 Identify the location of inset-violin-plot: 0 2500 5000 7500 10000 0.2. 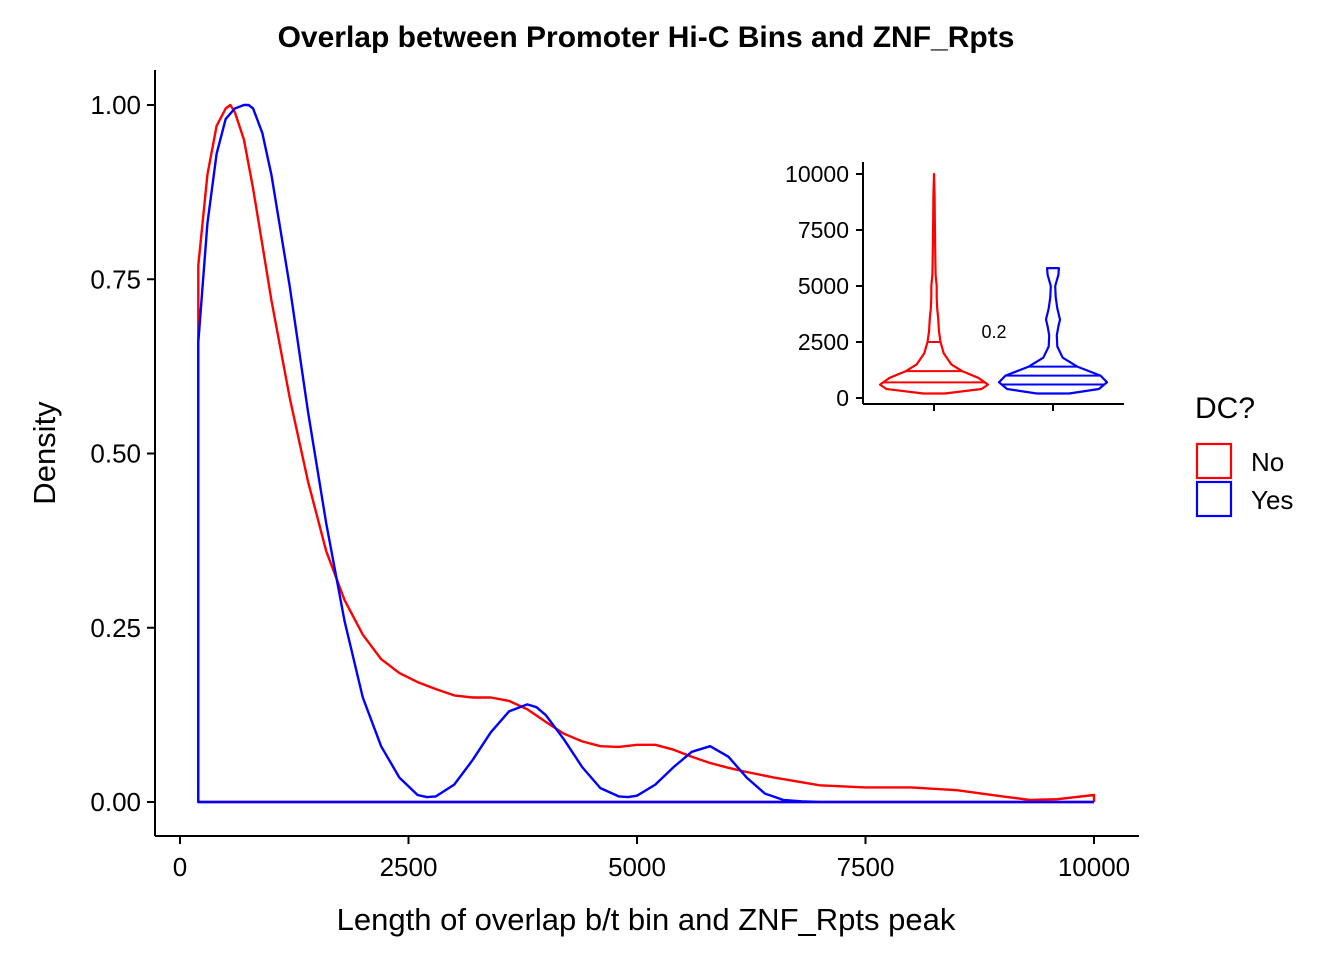
(954, 286).